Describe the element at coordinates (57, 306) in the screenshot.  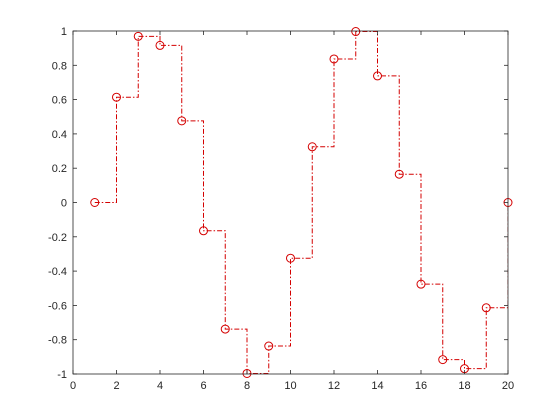
I see `y-tick-label: -0.6` at that location.